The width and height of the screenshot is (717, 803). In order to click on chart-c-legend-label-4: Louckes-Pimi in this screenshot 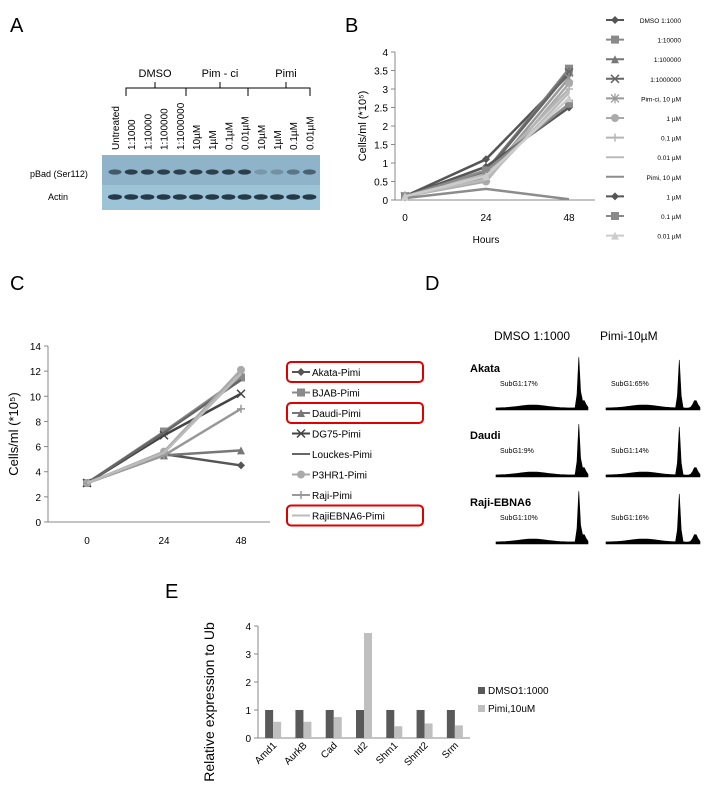, I will do `click(342, 455)`.